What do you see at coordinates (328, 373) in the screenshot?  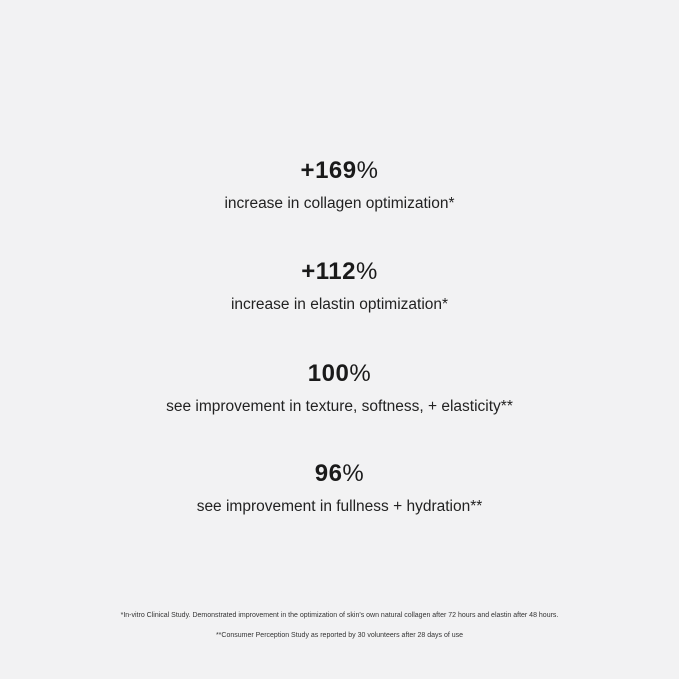 I see `stat-value: 100` at bounding box center [328, 373].